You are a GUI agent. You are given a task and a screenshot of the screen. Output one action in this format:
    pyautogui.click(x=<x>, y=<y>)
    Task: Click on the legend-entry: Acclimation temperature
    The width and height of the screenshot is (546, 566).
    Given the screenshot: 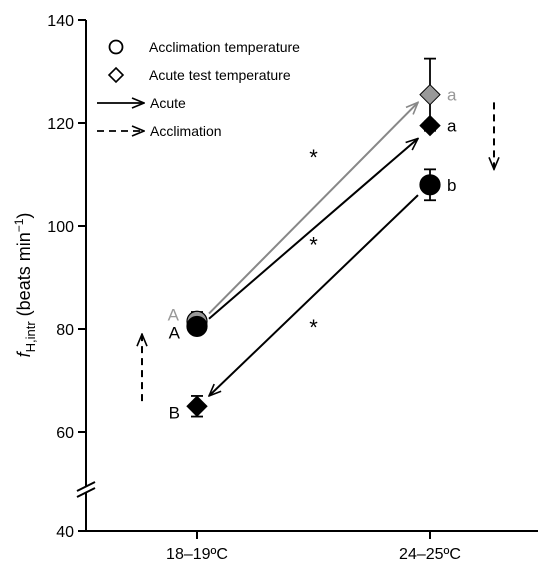 What is the action you would take?
    pyautogui.click(x=204, y=47)
    